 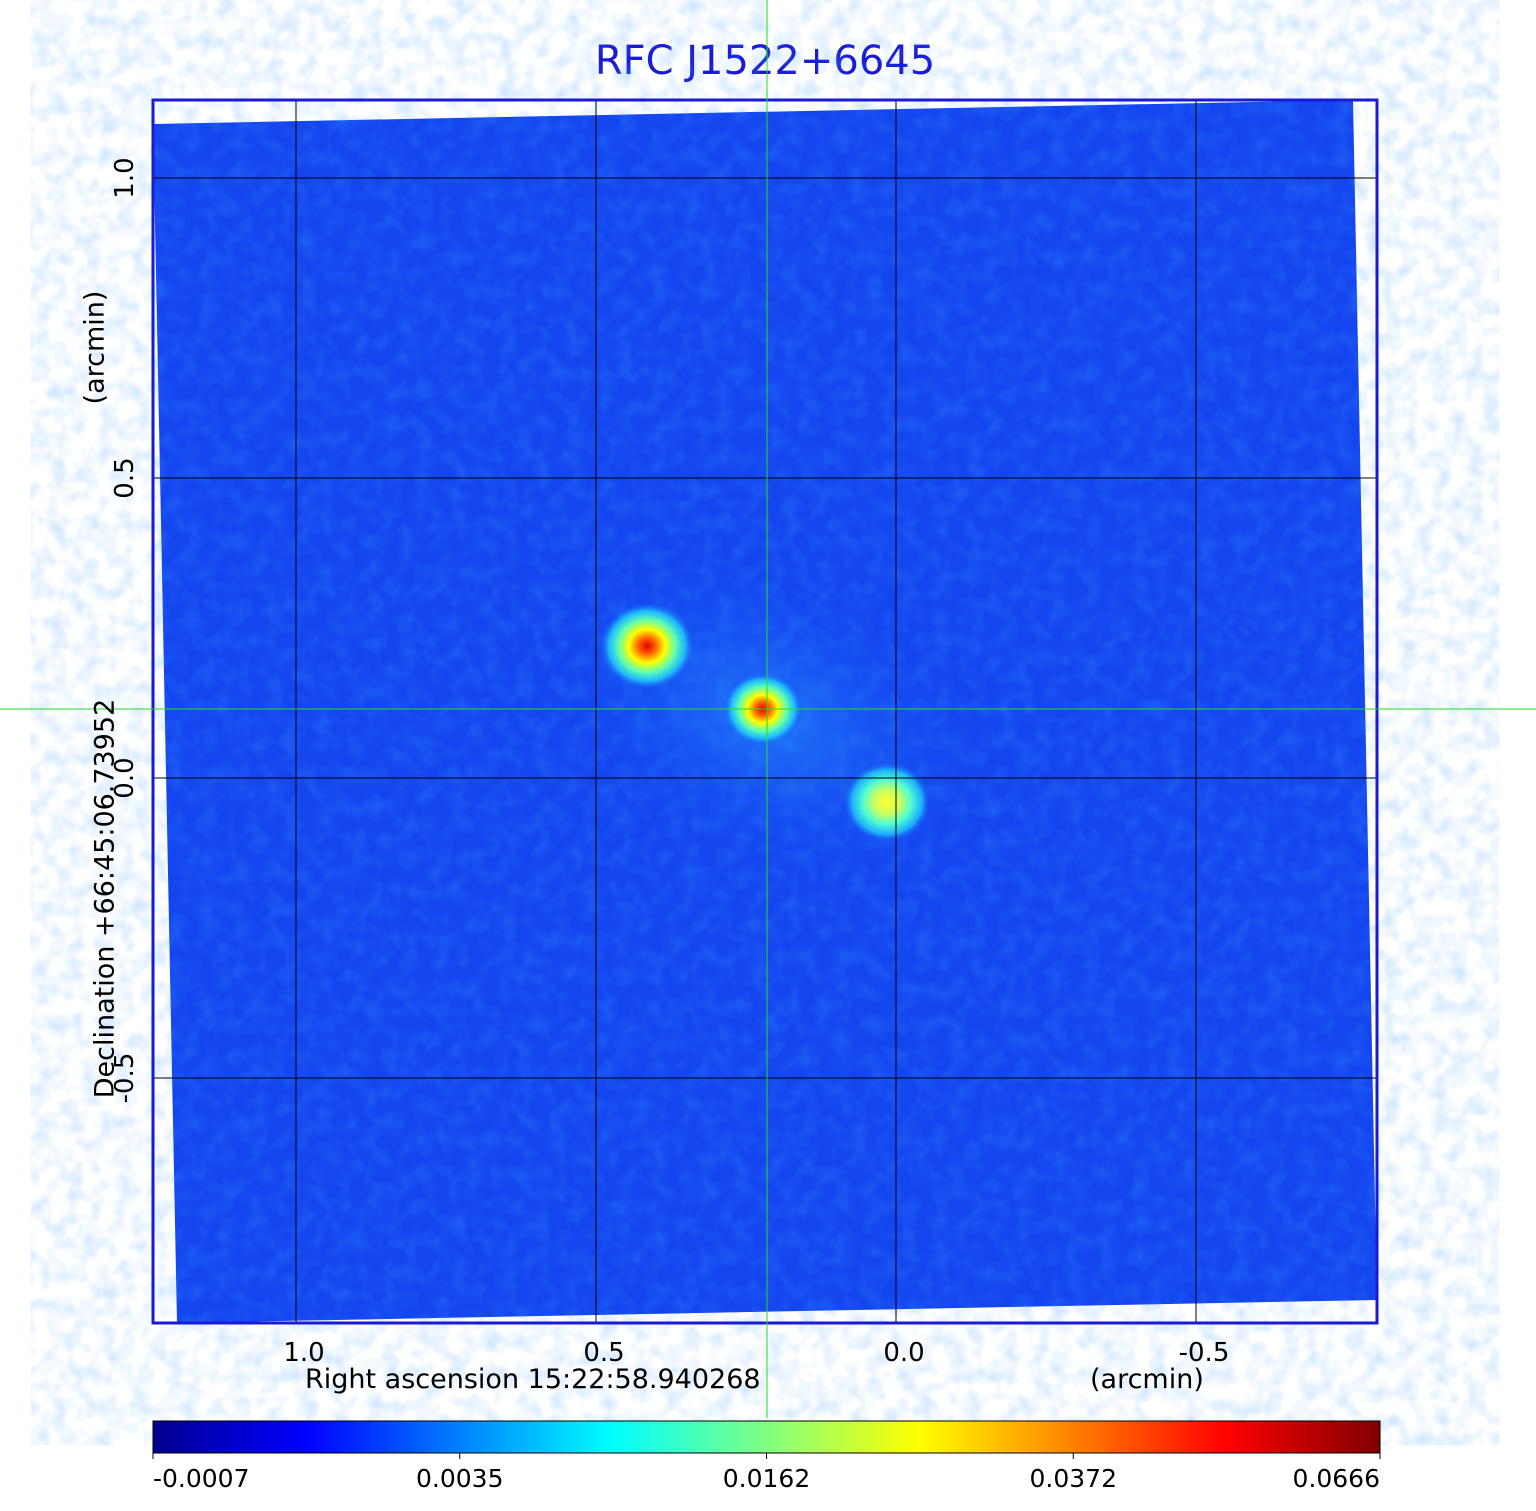 I want to click on x-tick-label: 0.0, so click(x=903, y=1353).